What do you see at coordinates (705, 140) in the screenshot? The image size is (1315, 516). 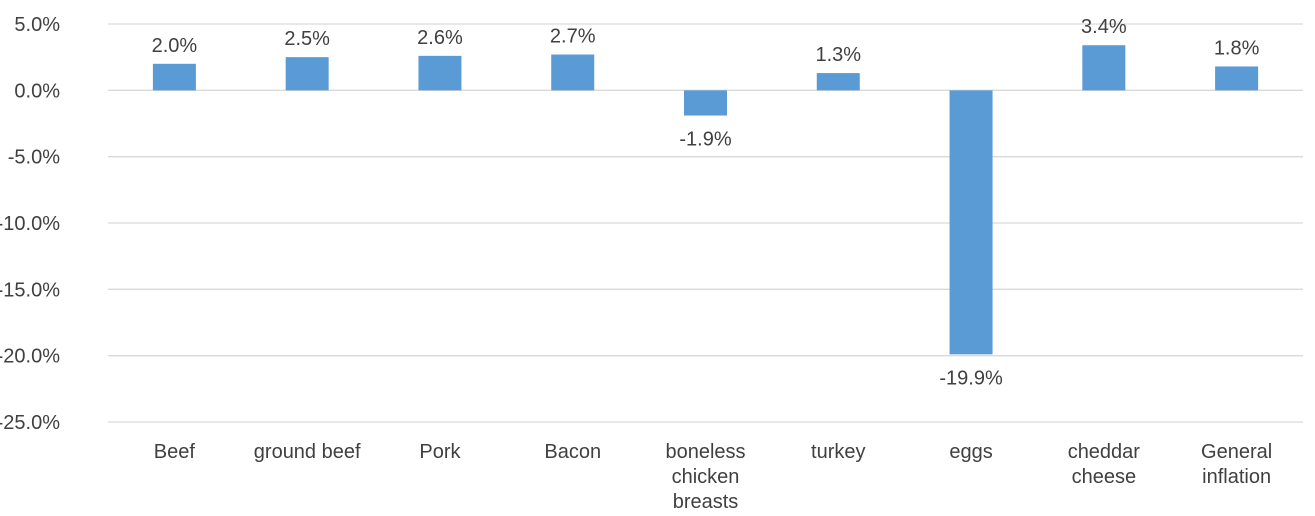 I see `data-label: -1.9%` at bounding box center [705, 140].